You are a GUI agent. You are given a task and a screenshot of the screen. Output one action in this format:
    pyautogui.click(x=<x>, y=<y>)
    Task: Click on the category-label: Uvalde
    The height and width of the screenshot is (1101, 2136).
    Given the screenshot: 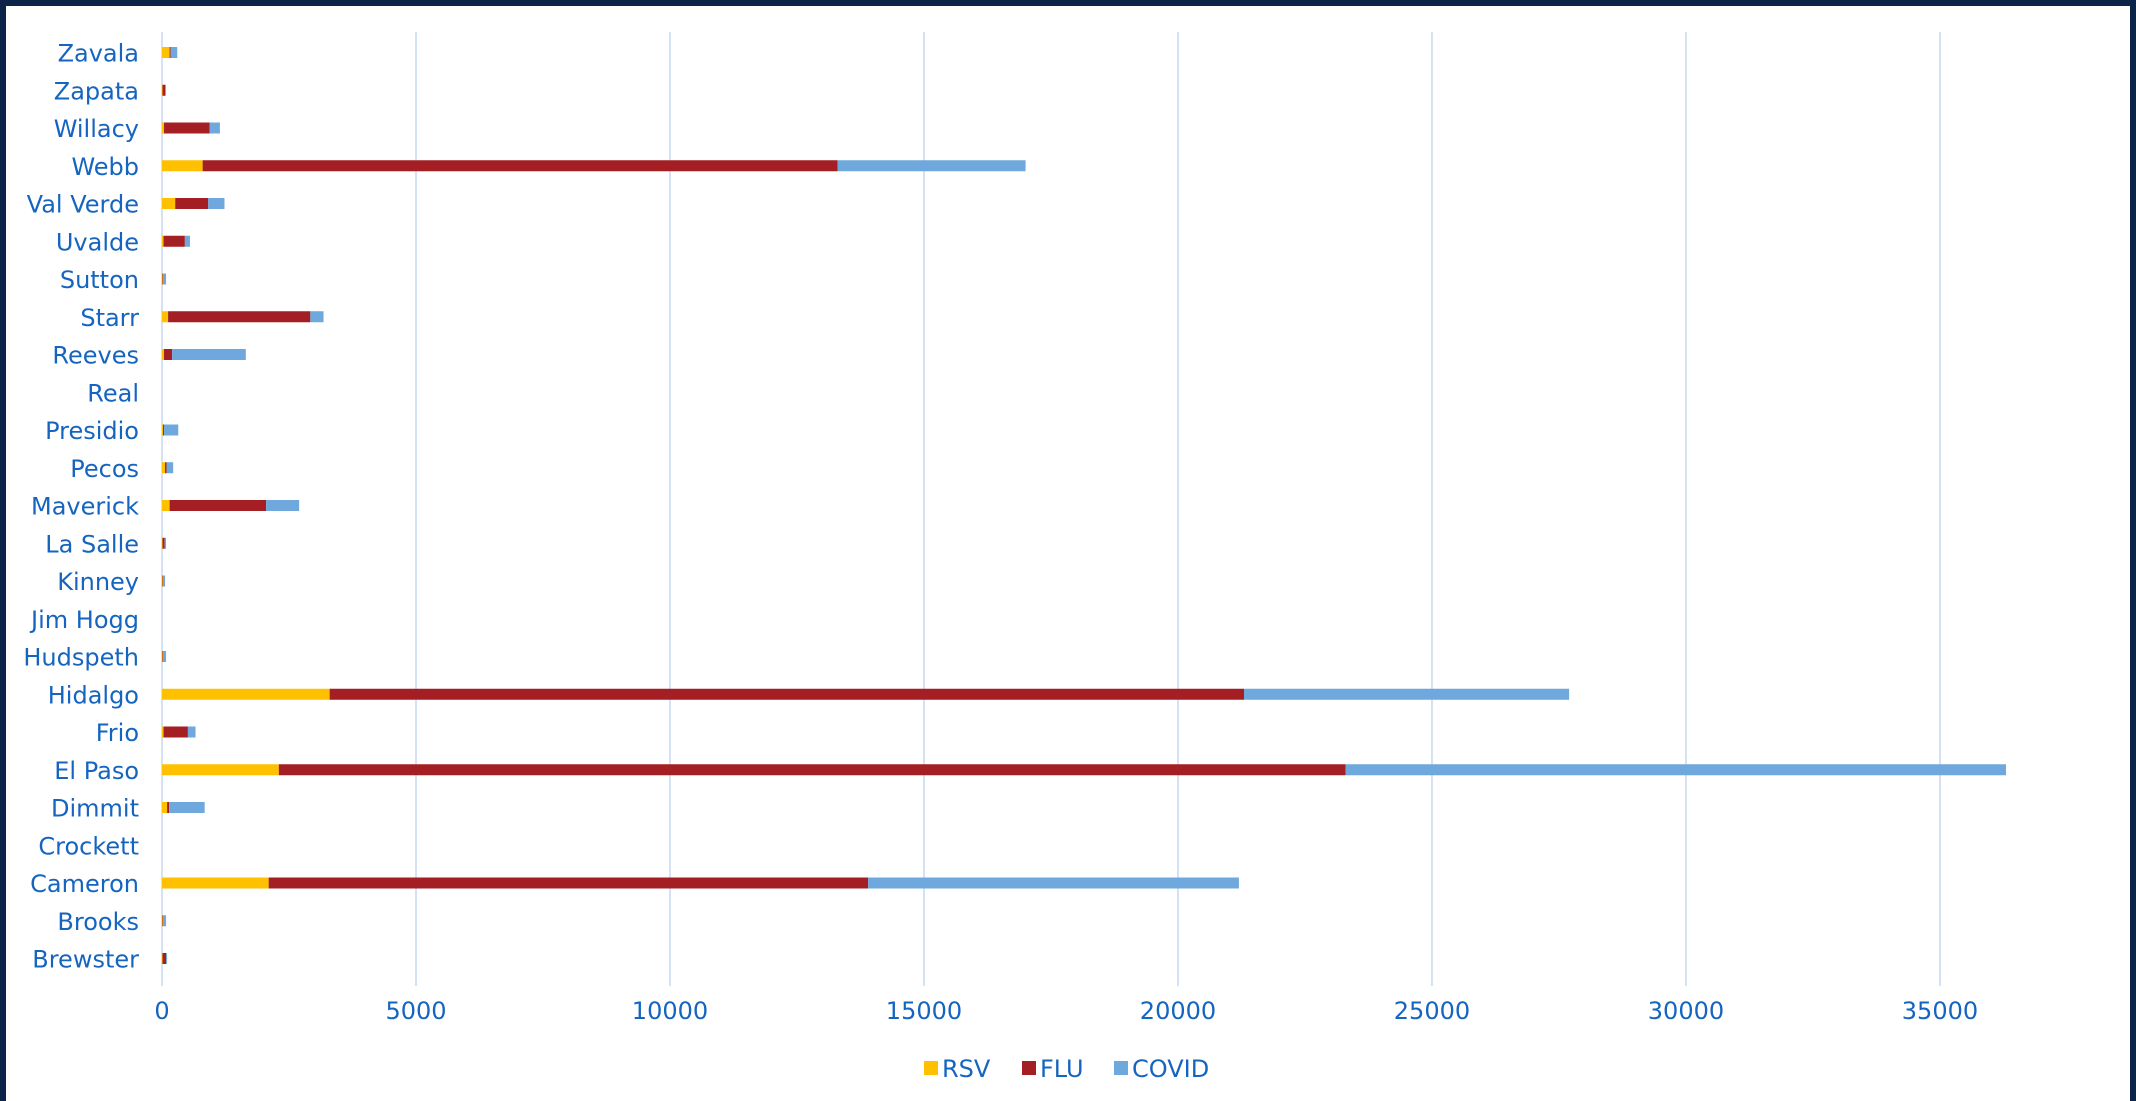 What is the action you would take?
    pyautogui.click(x=97, y=242)
    